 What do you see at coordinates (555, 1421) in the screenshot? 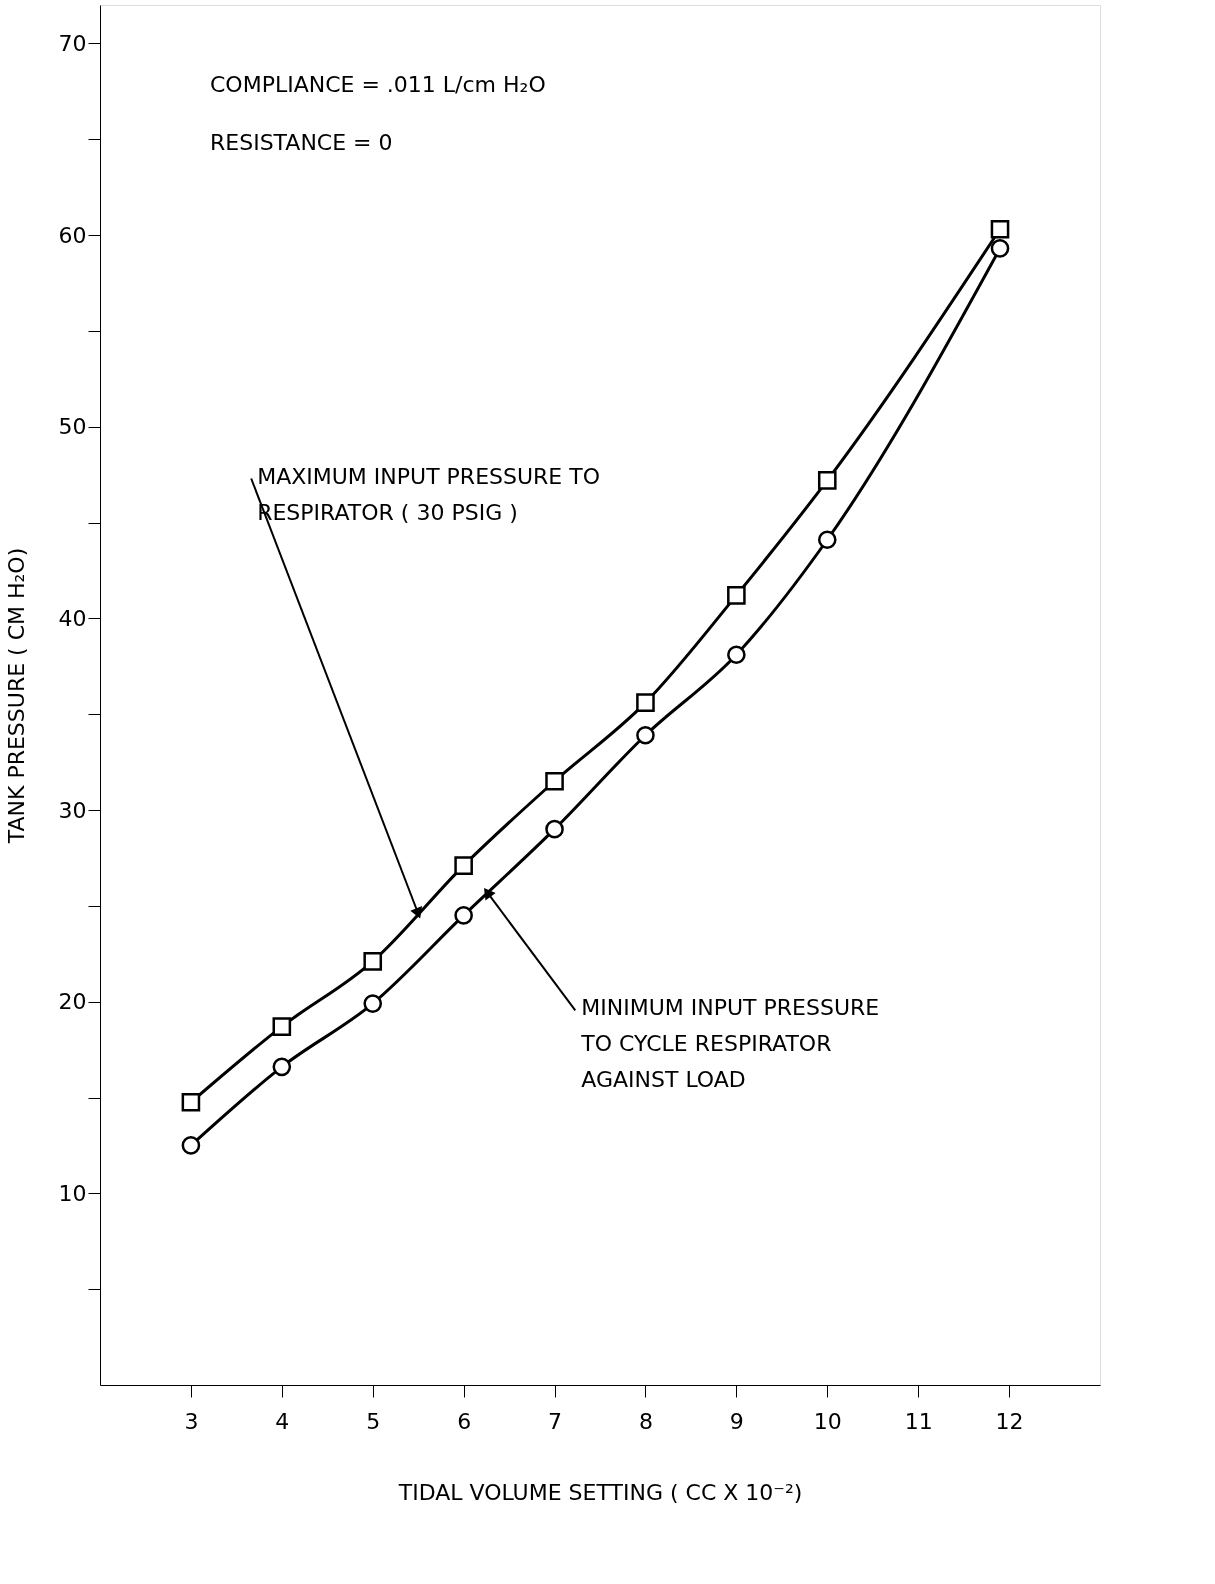
I see `x-tick-label: 7` at bounding box center [555, 1421].